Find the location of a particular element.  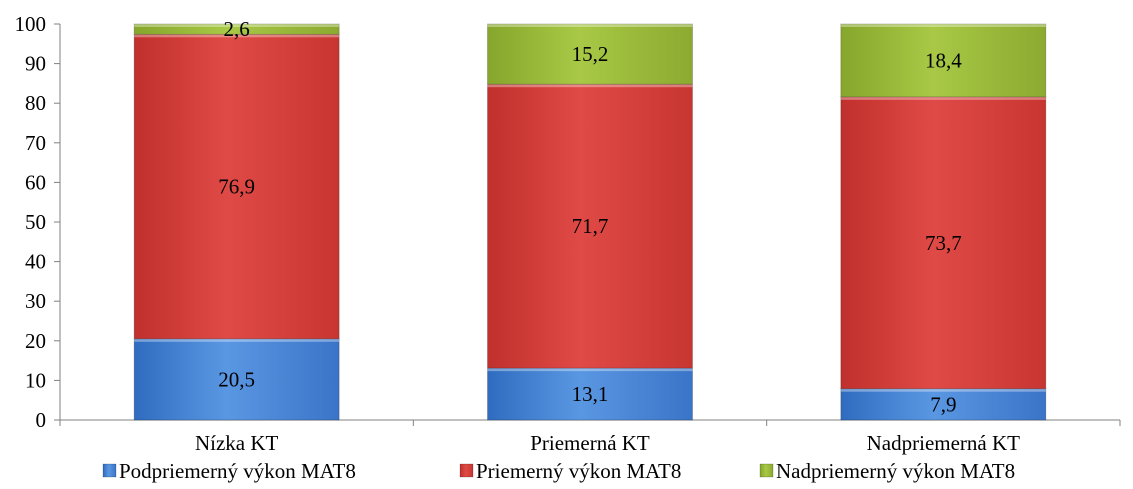

data-label: 73,7 is located at coordinates (943, 243).